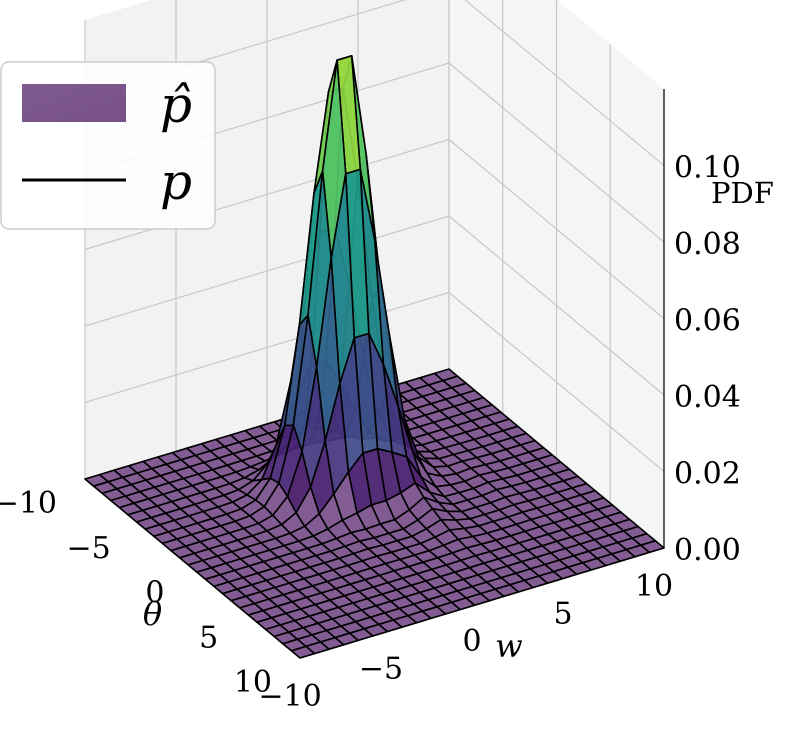  What do you see at coordinates (289, 696) in the screenshot?
I see `w-tick-label: −10` at bounding box center [289, 696].